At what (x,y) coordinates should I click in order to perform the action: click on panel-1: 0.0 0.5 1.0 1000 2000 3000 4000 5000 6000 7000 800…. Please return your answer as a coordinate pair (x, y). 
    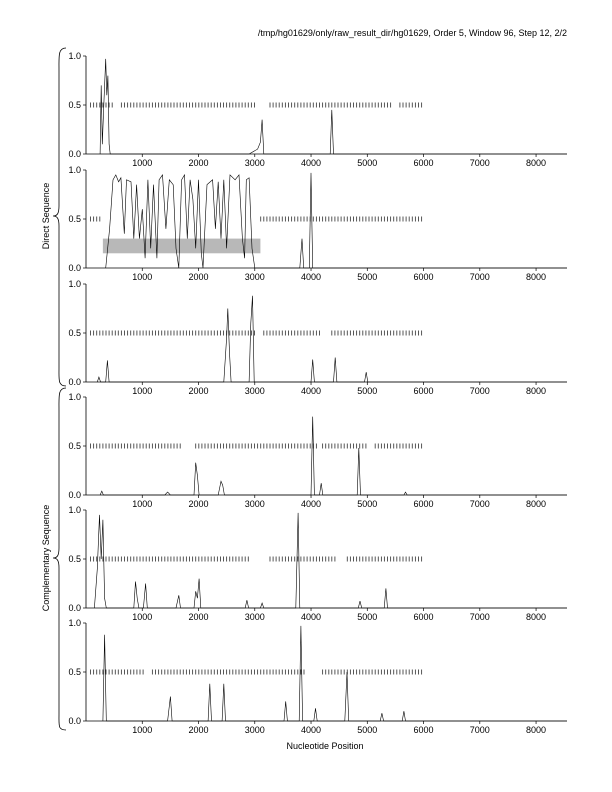
    Looking at the image, I should click on (317, 109).